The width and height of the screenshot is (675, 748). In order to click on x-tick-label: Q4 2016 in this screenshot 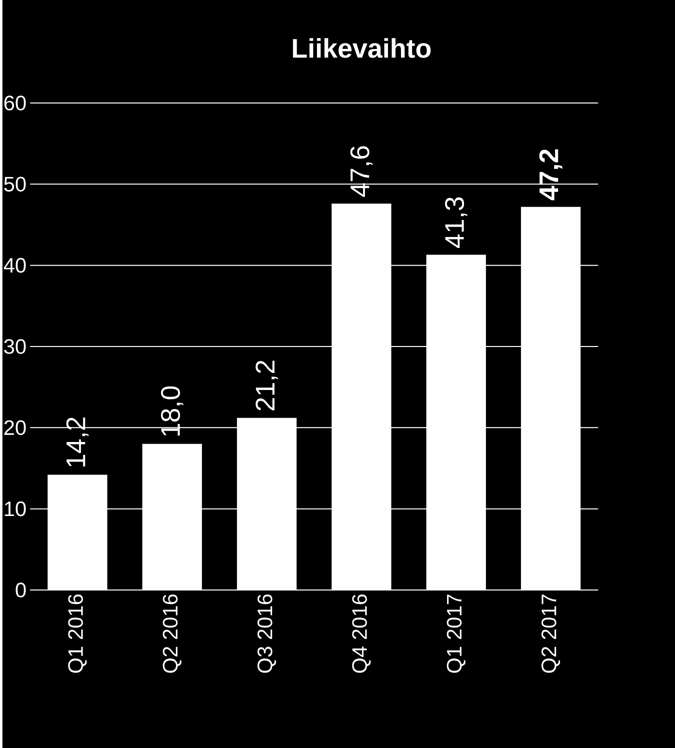, I will do `click(361, 633)`.